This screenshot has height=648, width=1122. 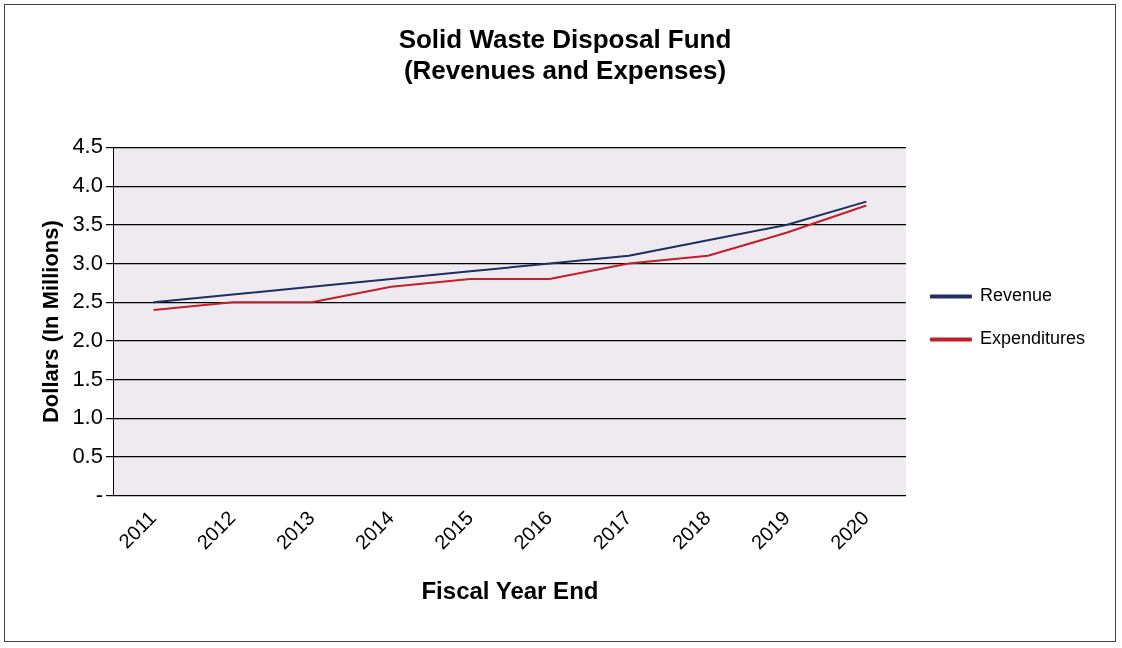 I want to click on y-tick-label: 2.5, so click(x=87, y=301).